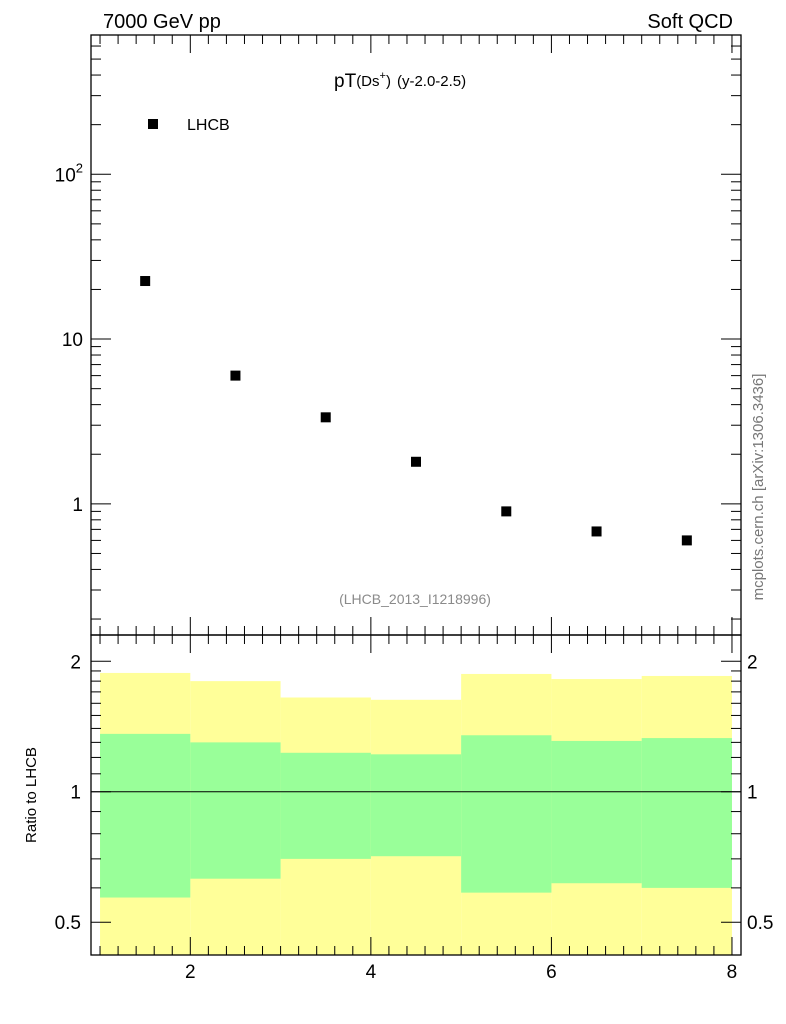  Describe the element at coordinates (208, 125) in the screenshot. I see `legend-label: LHCB` at that location.